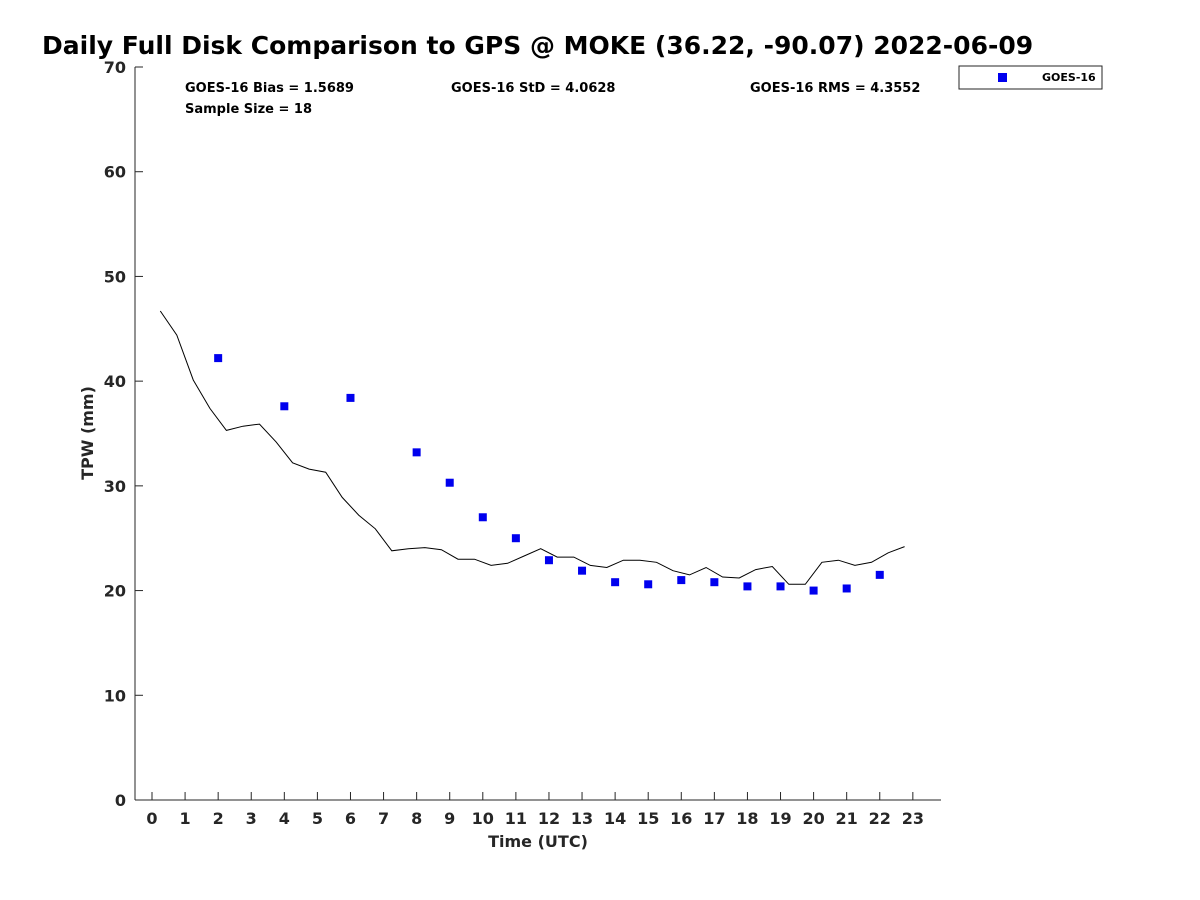 The image size is (1200, 900). Describe the element at coordinates (185, 818) in the screenshot. I see `x-tick-label: 1` at that location.